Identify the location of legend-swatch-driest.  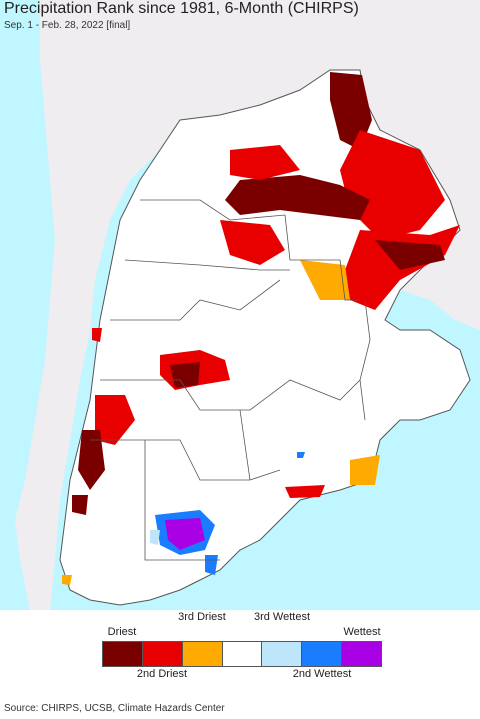
(123, 654).